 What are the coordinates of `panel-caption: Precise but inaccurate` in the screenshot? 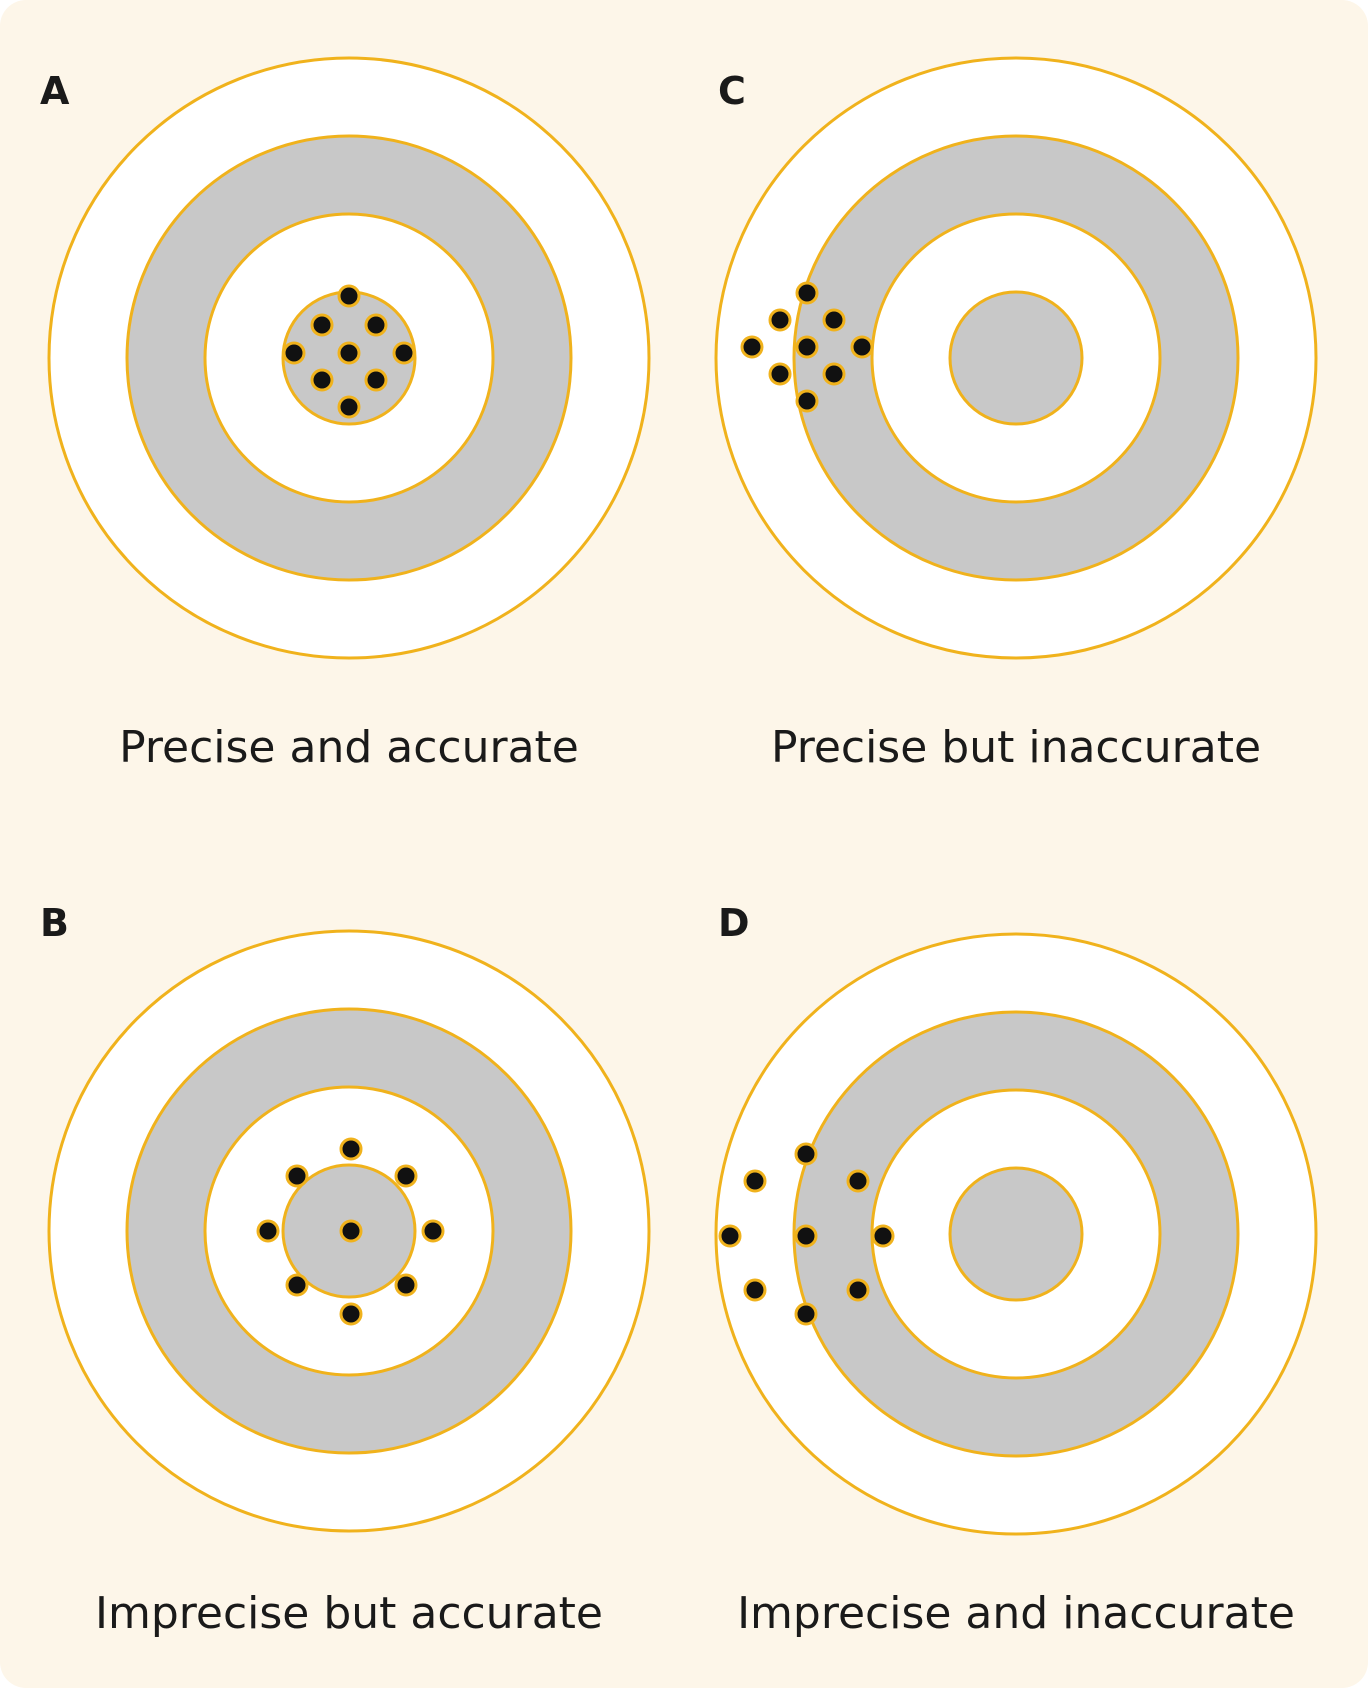 It's located at (1016, 747).